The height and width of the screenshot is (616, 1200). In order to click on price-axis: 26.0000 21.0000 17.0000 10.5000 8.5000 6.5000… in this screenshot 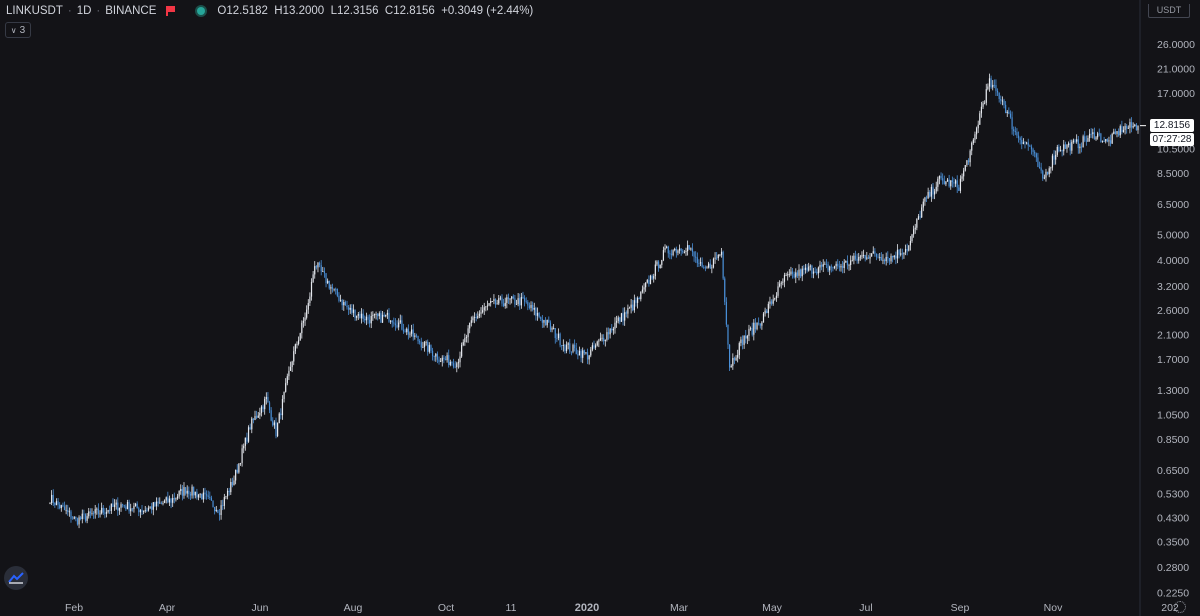, I will do `click(1167, 308)`.